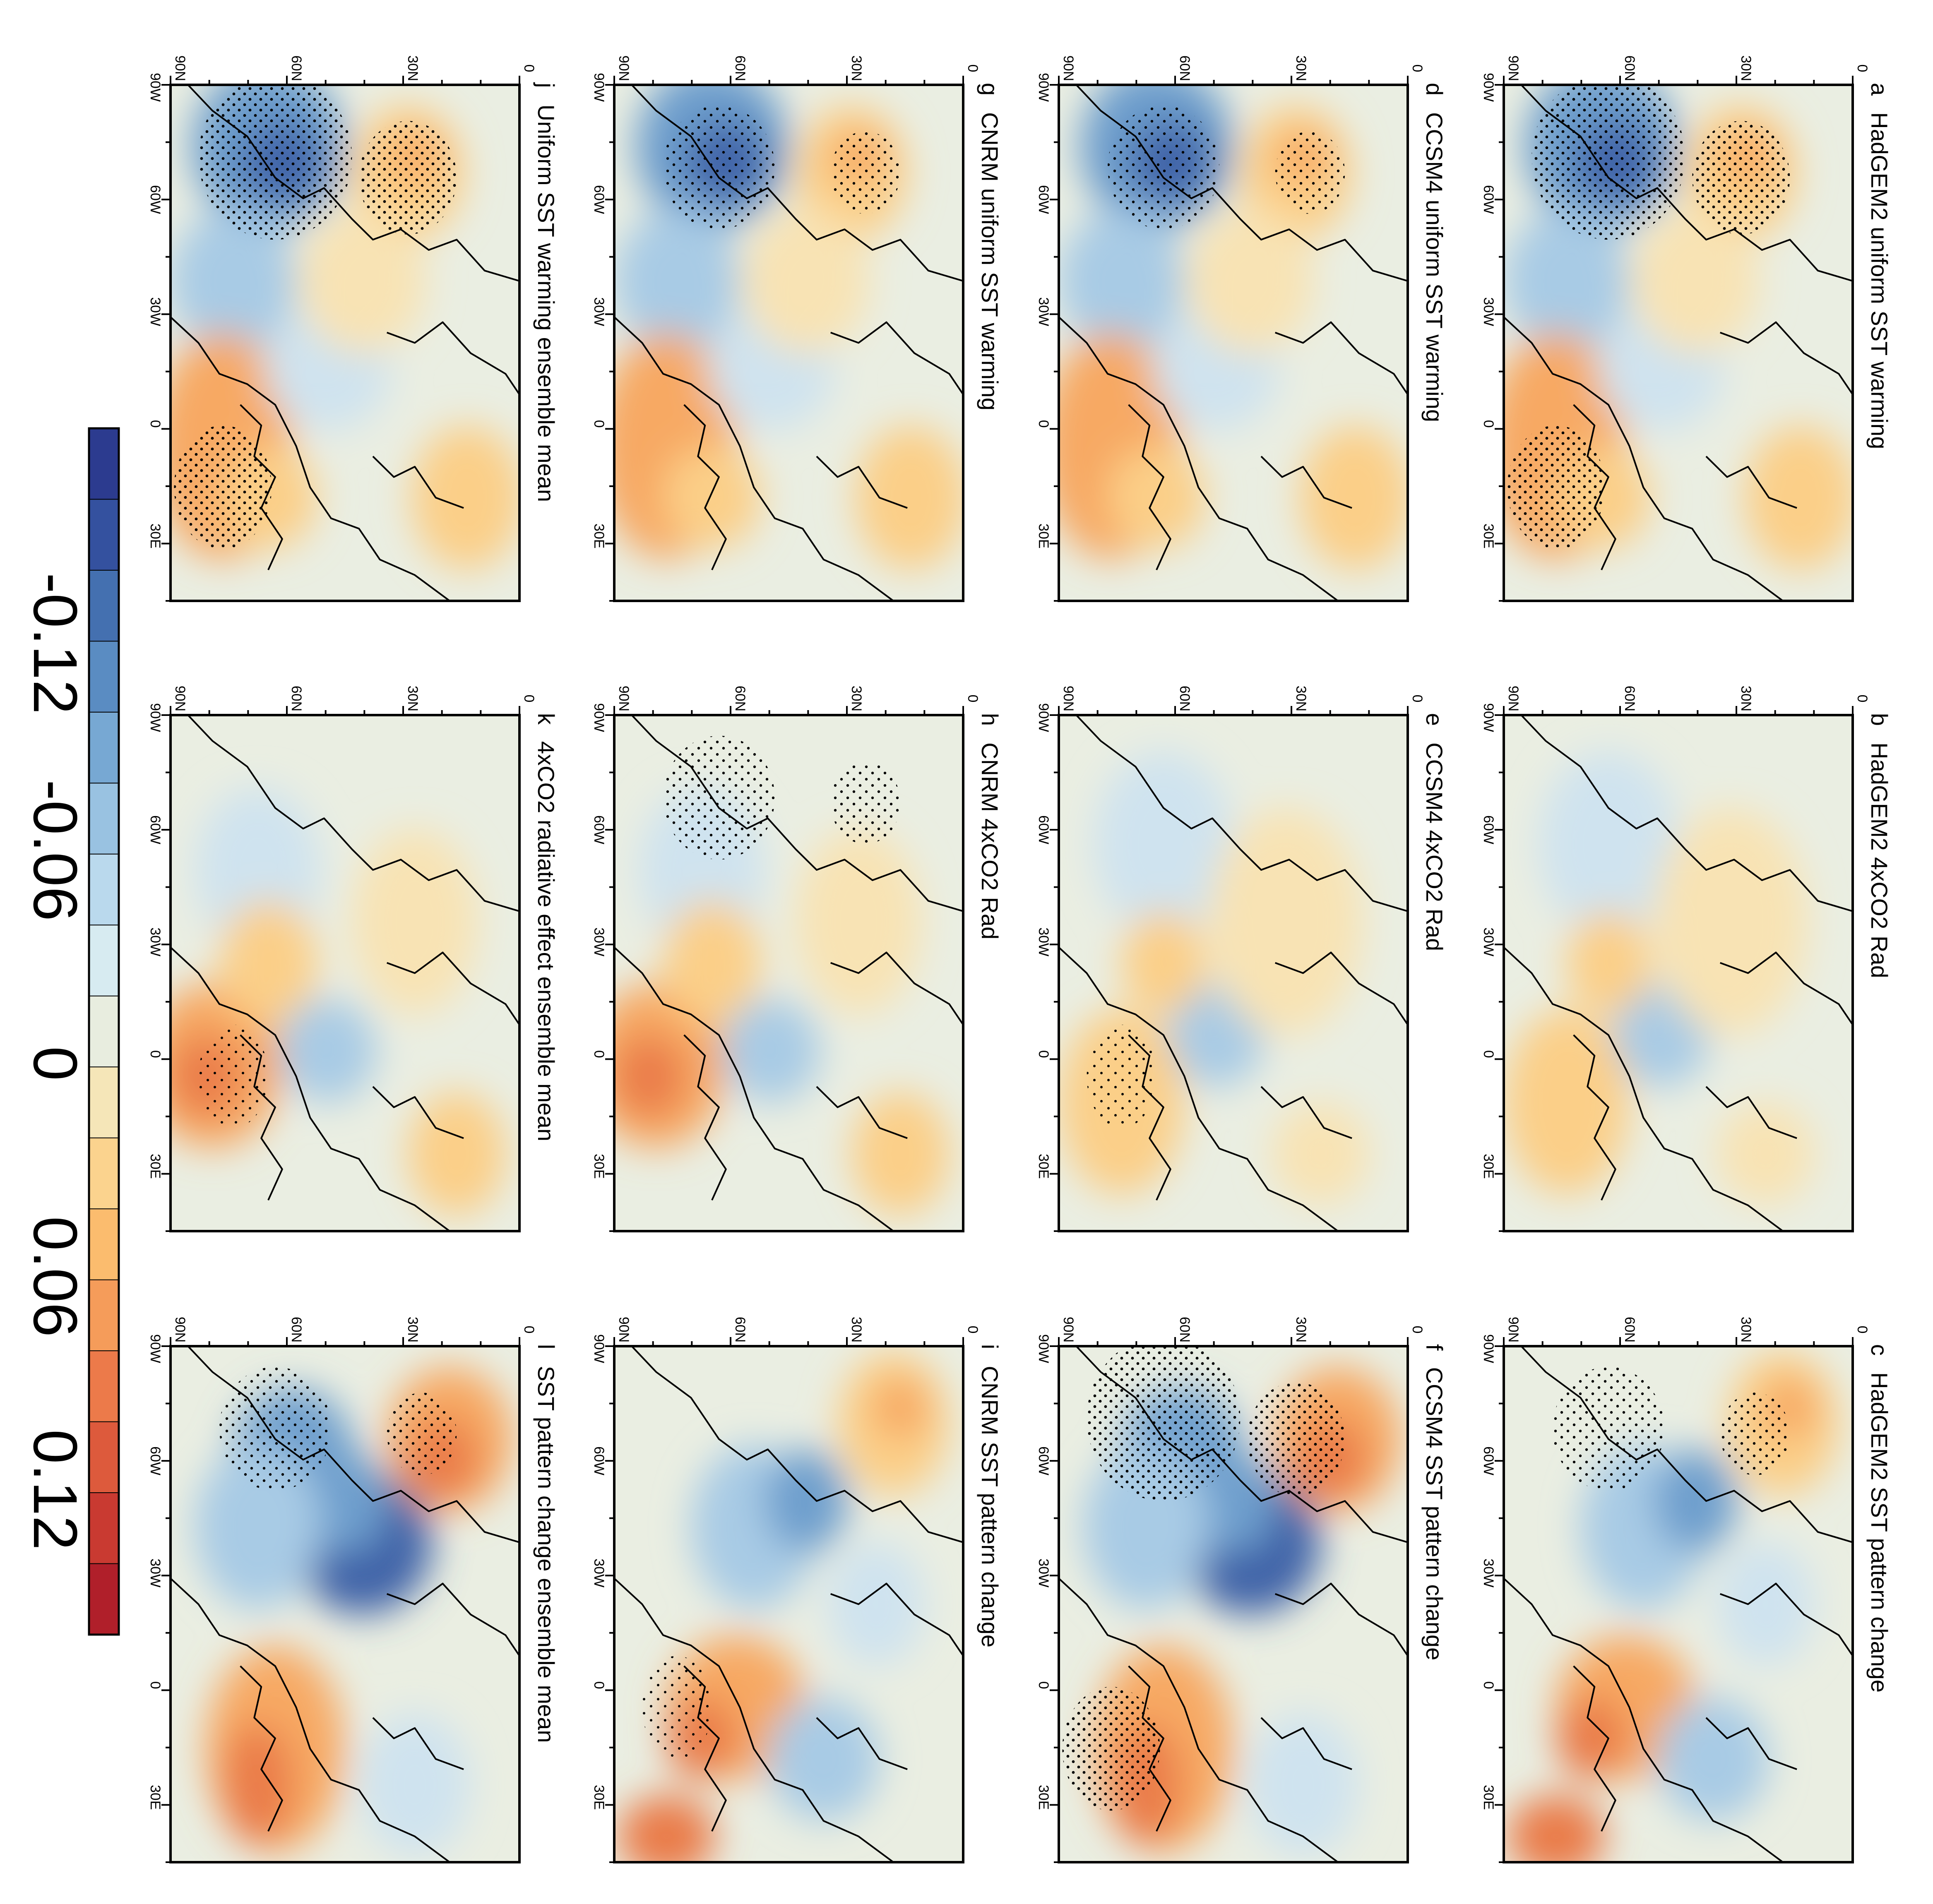  I want to click on panel-h: 0 30N 60N 90N 90W 60W 30W 0 30E h CNRM 4xCO2 Rad, so click(797, 959).